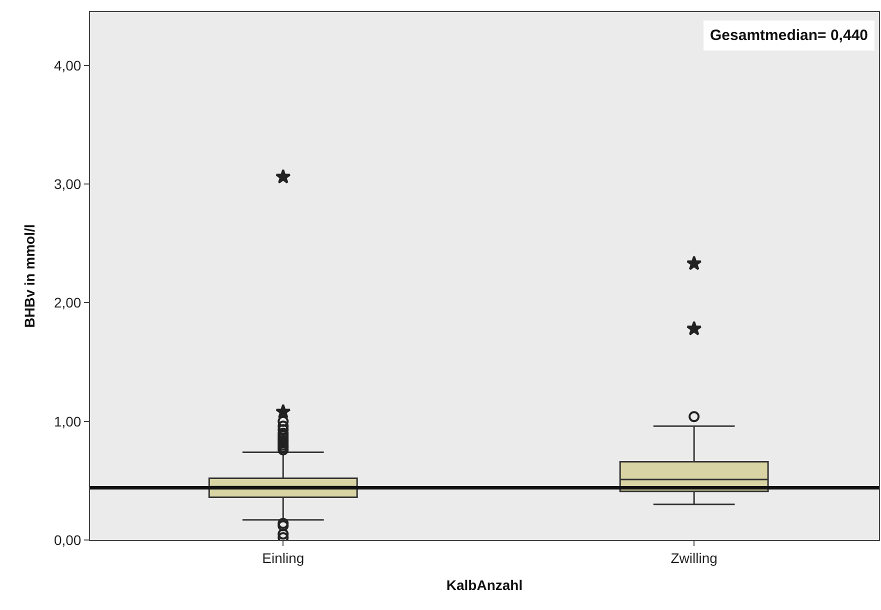 This screenshot has height=610, width=881. I want to click on x-tick-label: Zwilling, so click(694, 558).